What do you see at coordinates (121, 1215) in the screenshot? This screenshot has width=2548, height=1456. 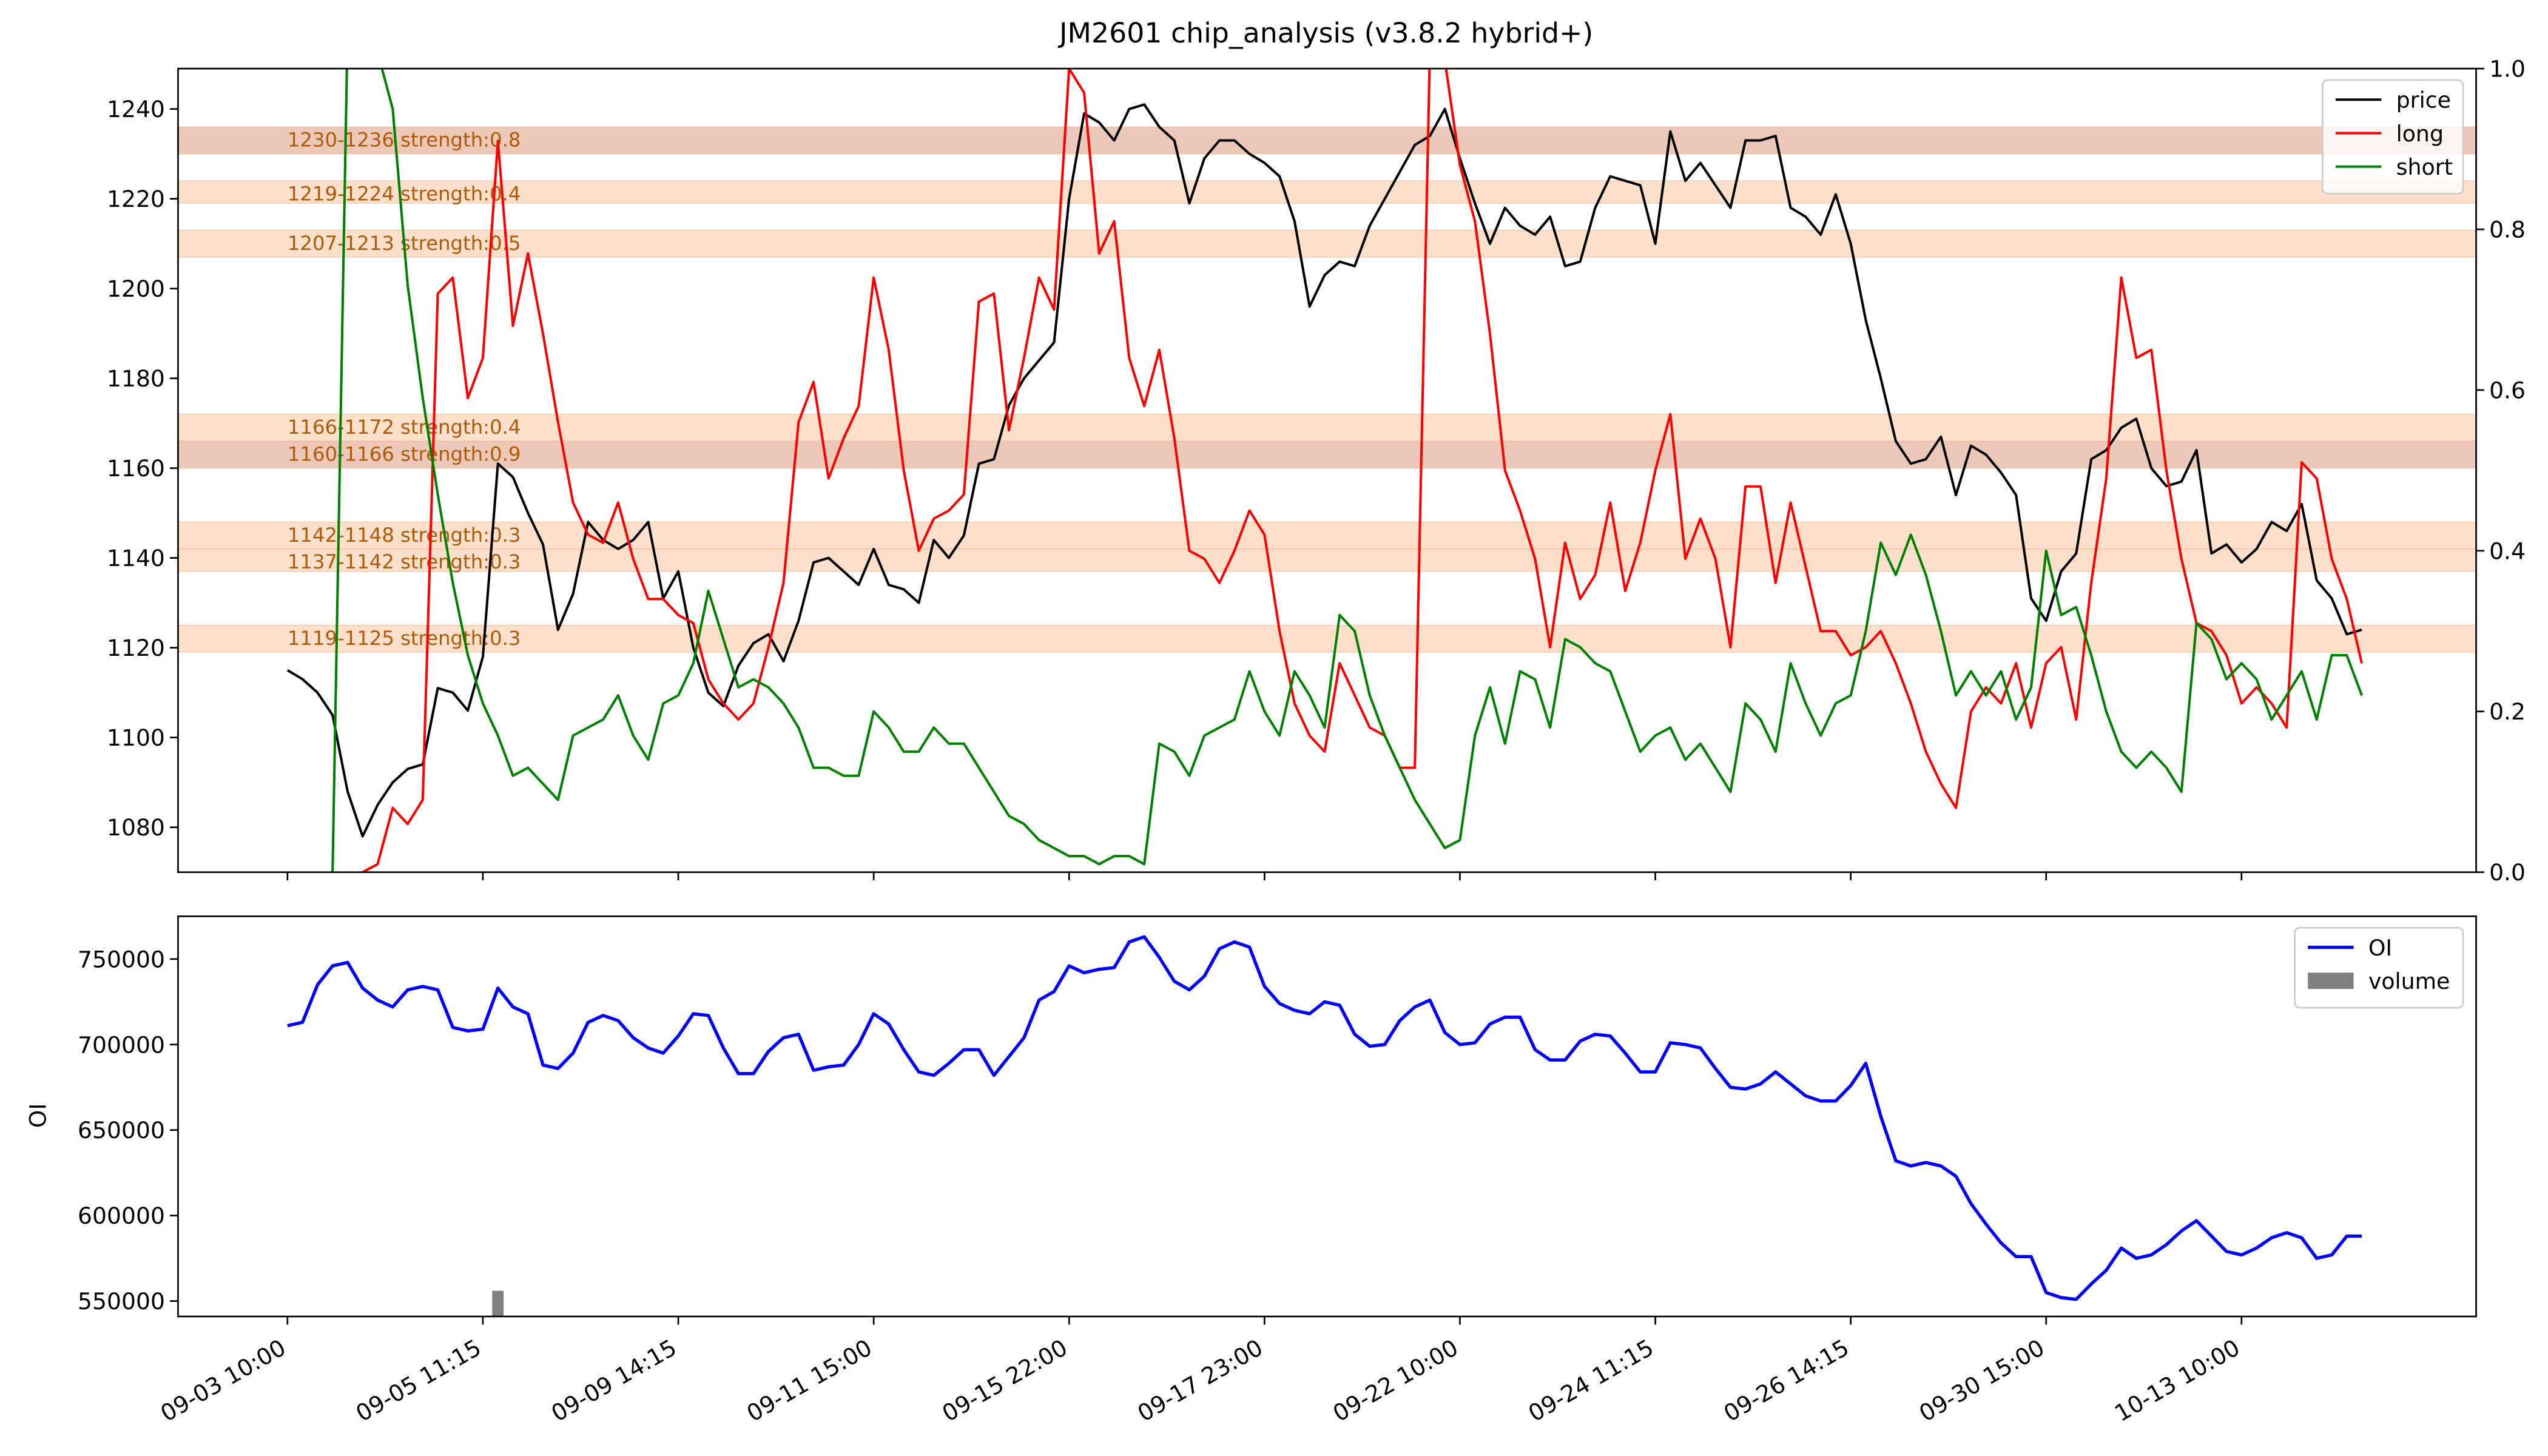 I see `y-tick-label: 600000` at bounding box center [121, 1215].